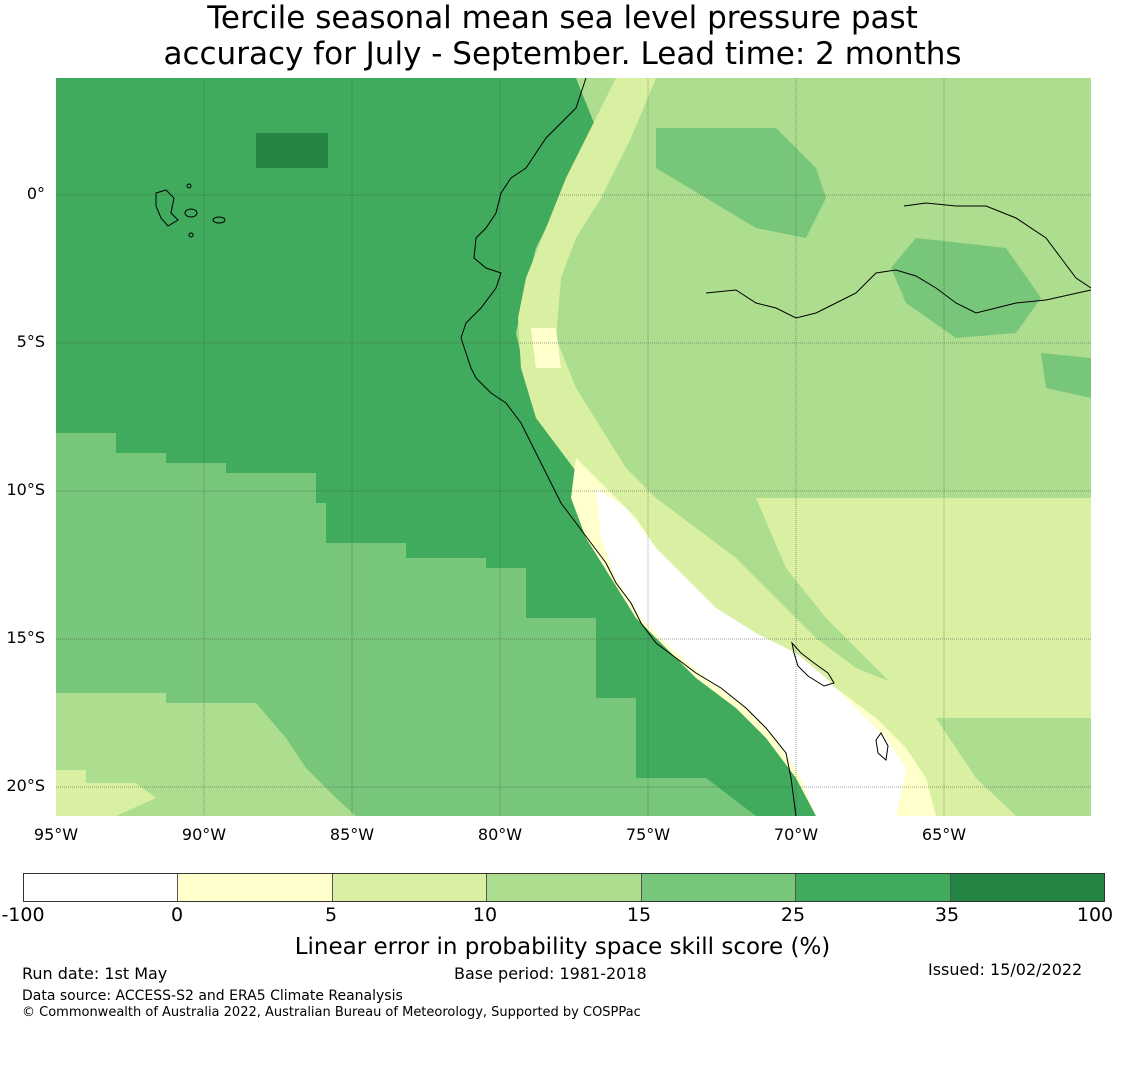  I want to click on lake-poopo, so click(882, 746).